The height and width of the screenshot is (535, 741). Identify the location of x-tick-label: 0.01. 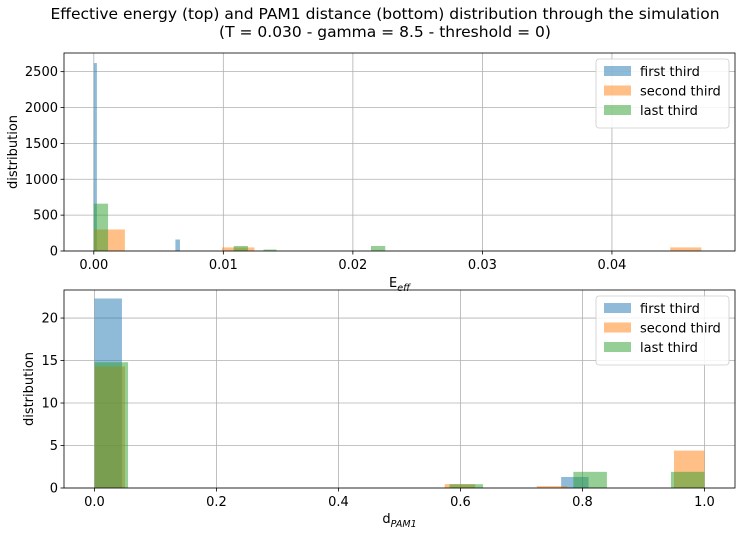
(223, 265).